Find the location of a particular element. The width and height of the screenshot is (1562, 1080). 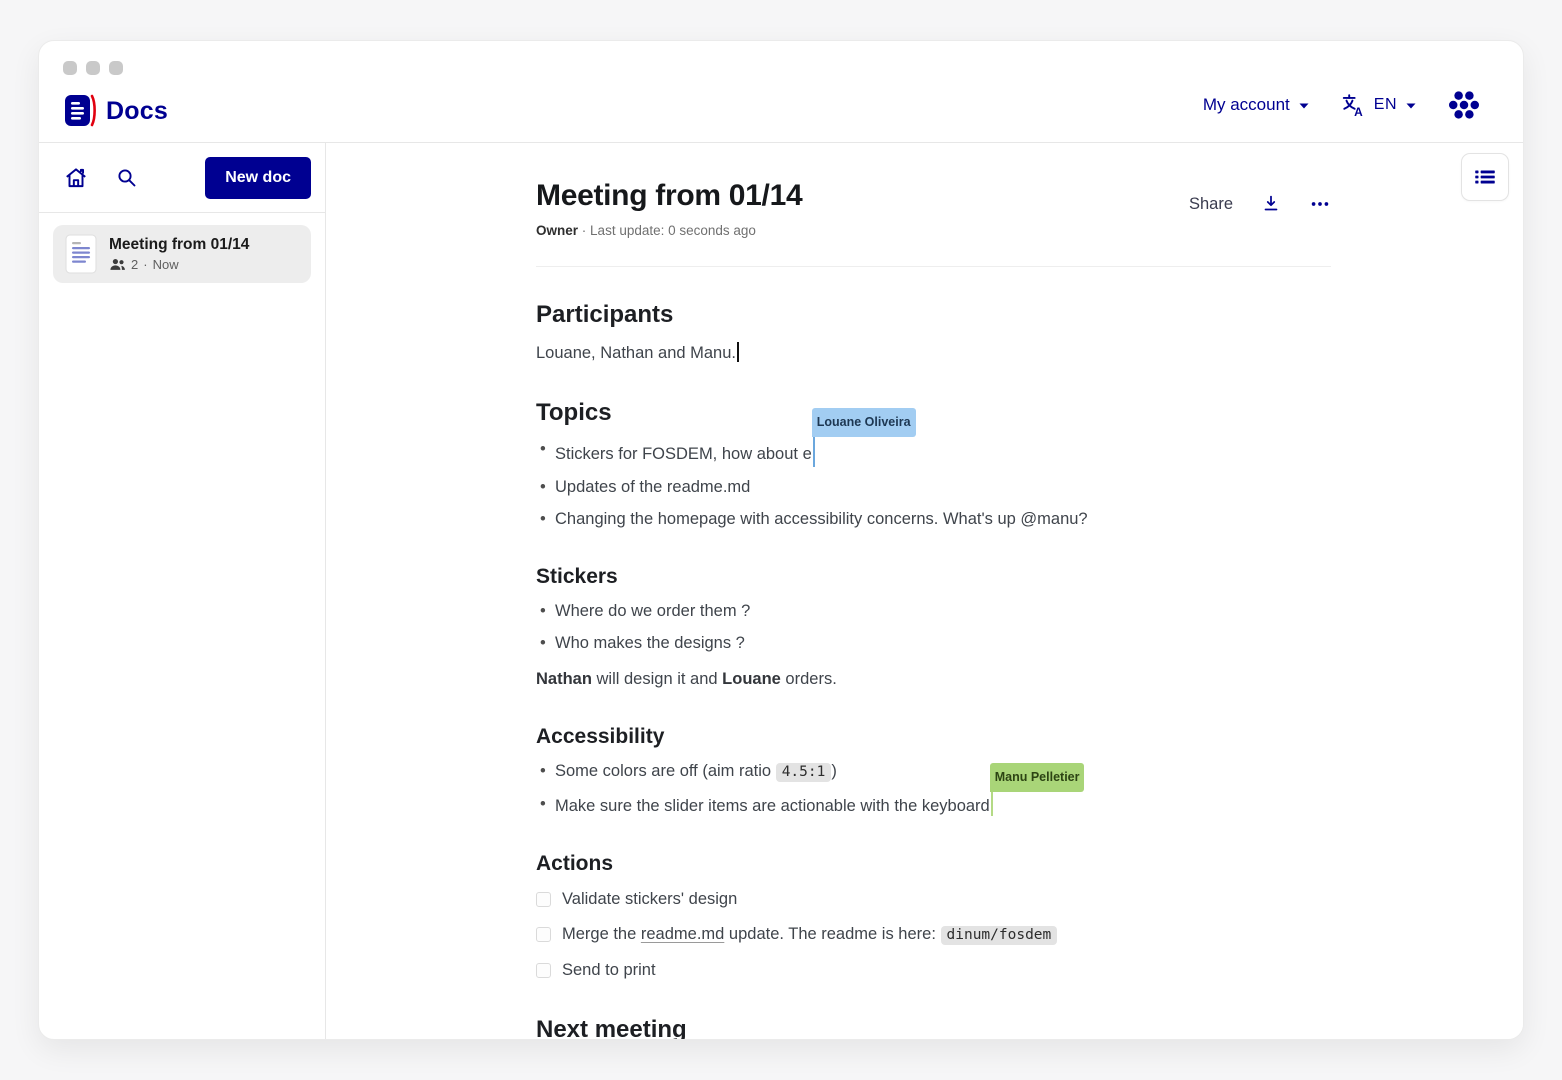

page-title: Meeting from 01/14 is located at coordinates (669, 195).